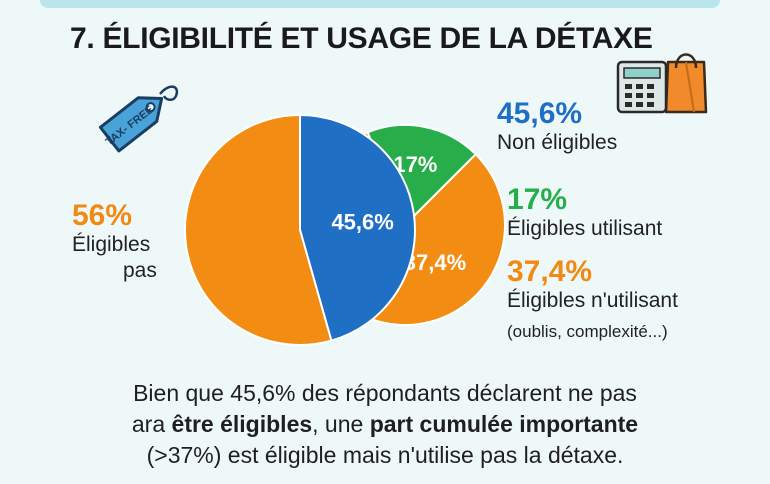 The image size is (770, 484). What do you see at coordinates (587, 331) in the screenshot?
I see `legend-eligibles-nutilisant-sub: (oublis, complexité...)` at bounding box center [587, 331].